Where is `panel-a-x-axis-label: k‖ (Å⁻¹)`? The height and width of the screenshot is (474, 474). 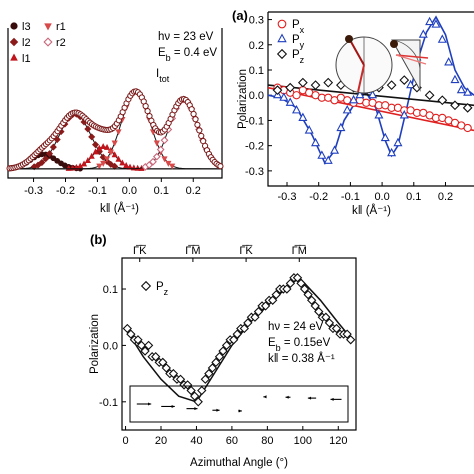 panel-a-x-axis-label: k‖ (Å⁻¹) is located at coordinates (371, 210).